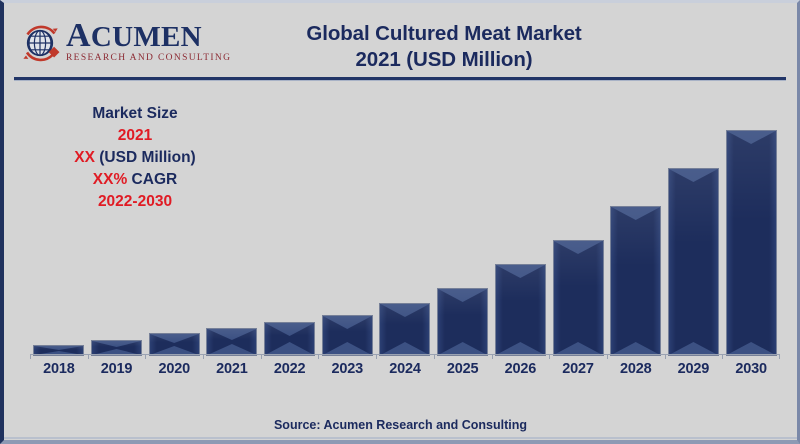  What do you see at coordinates (152, 179) in the screenshot?
I see `callout-cagr-label: CAGR` at bounding box center [152, 179].